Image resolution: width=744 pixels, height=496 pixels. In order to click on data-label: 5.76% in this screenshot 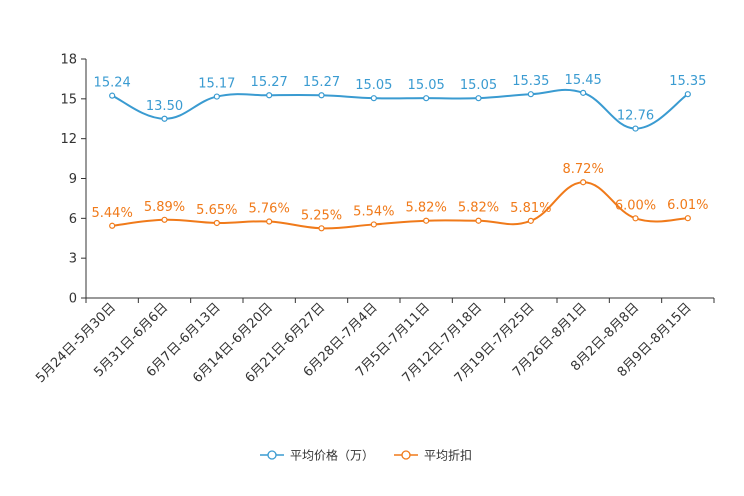, I will do `click(269, 209)`.